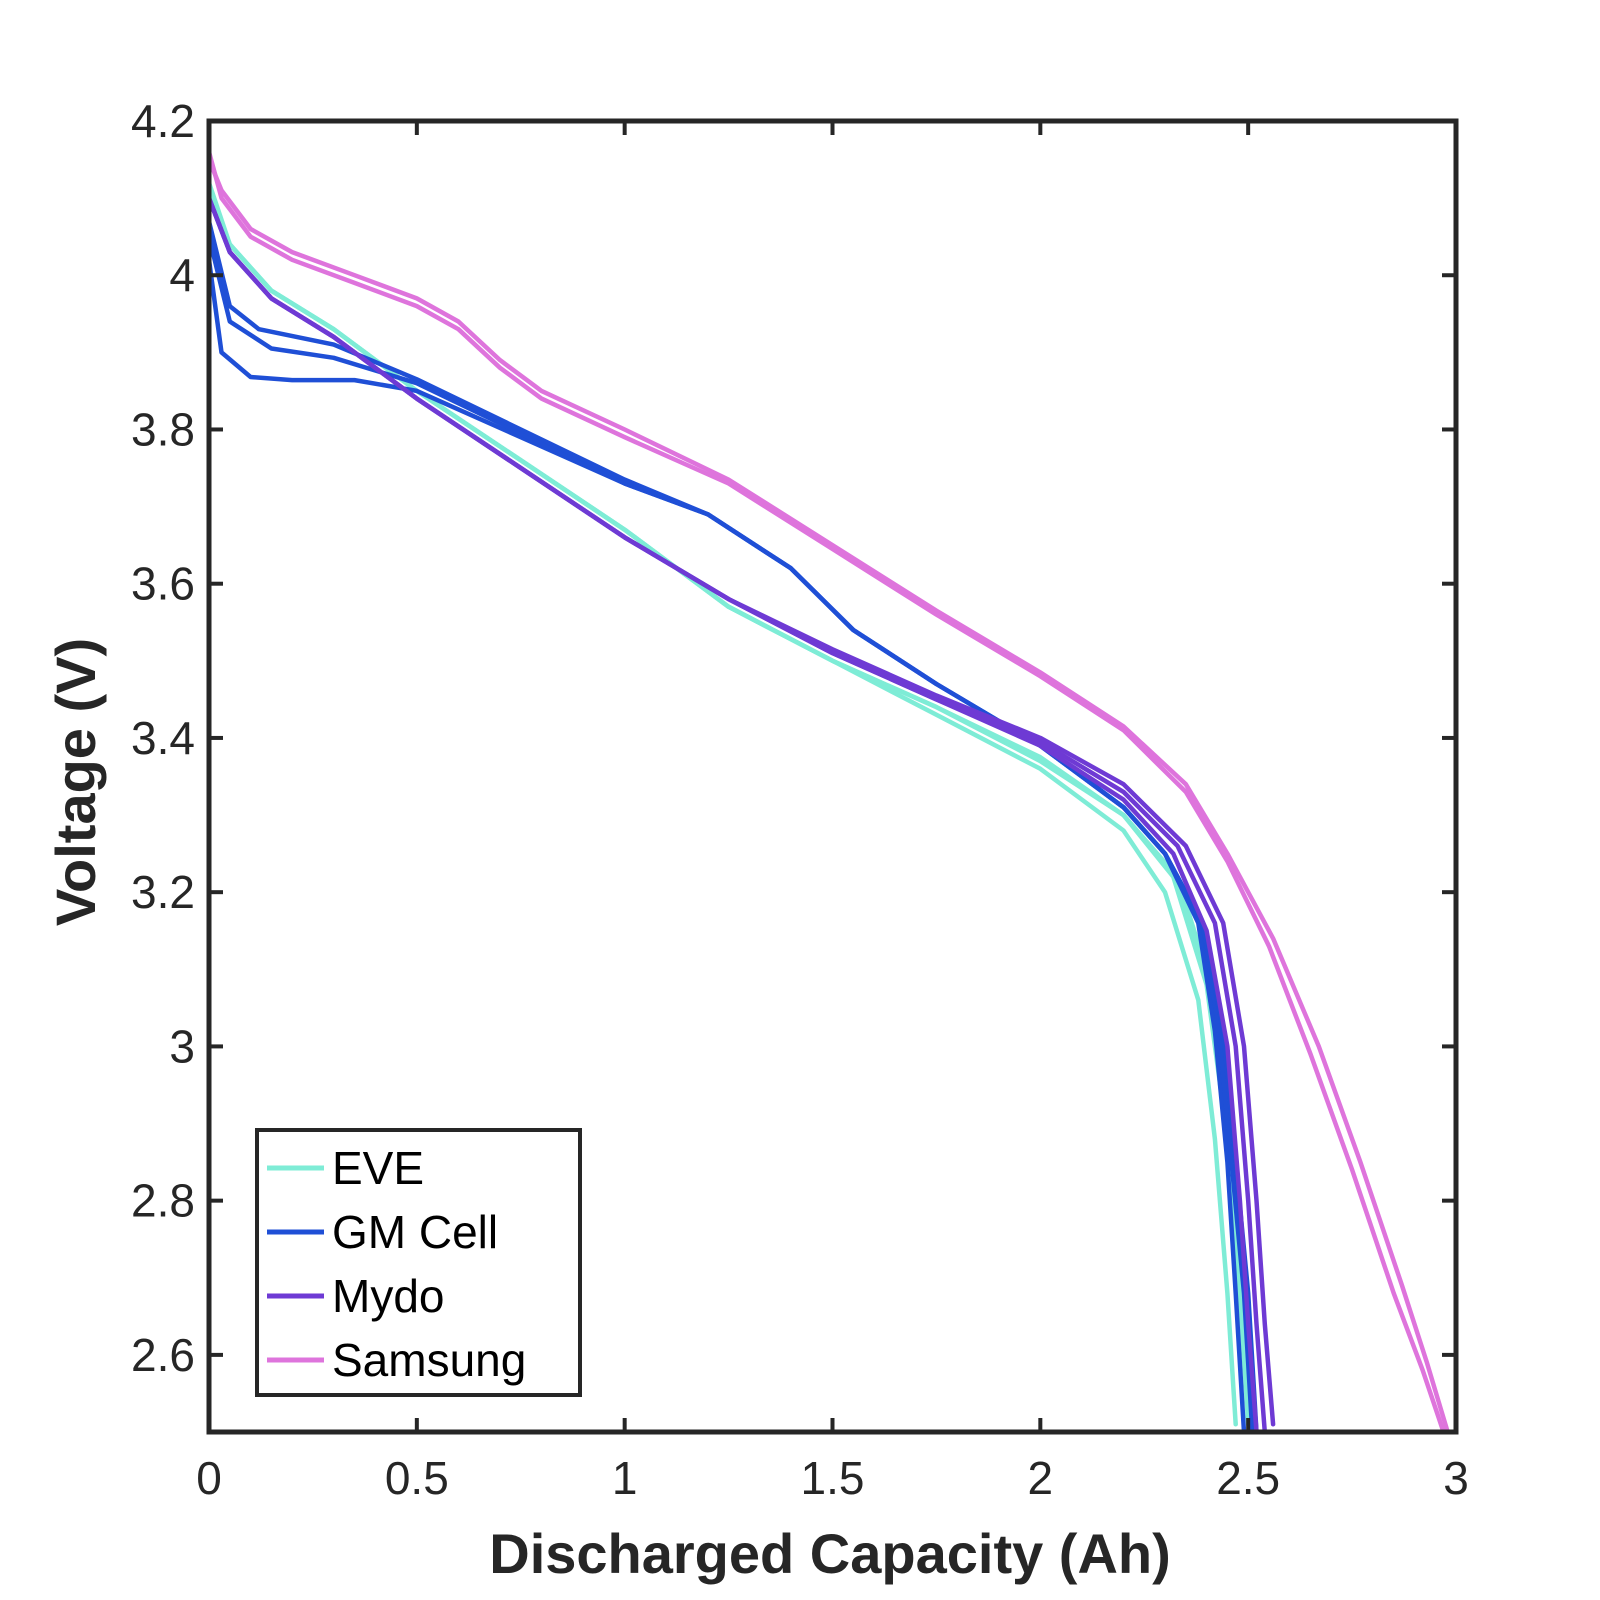 This screenshot has height=1600, width=1600. I want to click on x-tick-label: 1, so click(625, 1478).